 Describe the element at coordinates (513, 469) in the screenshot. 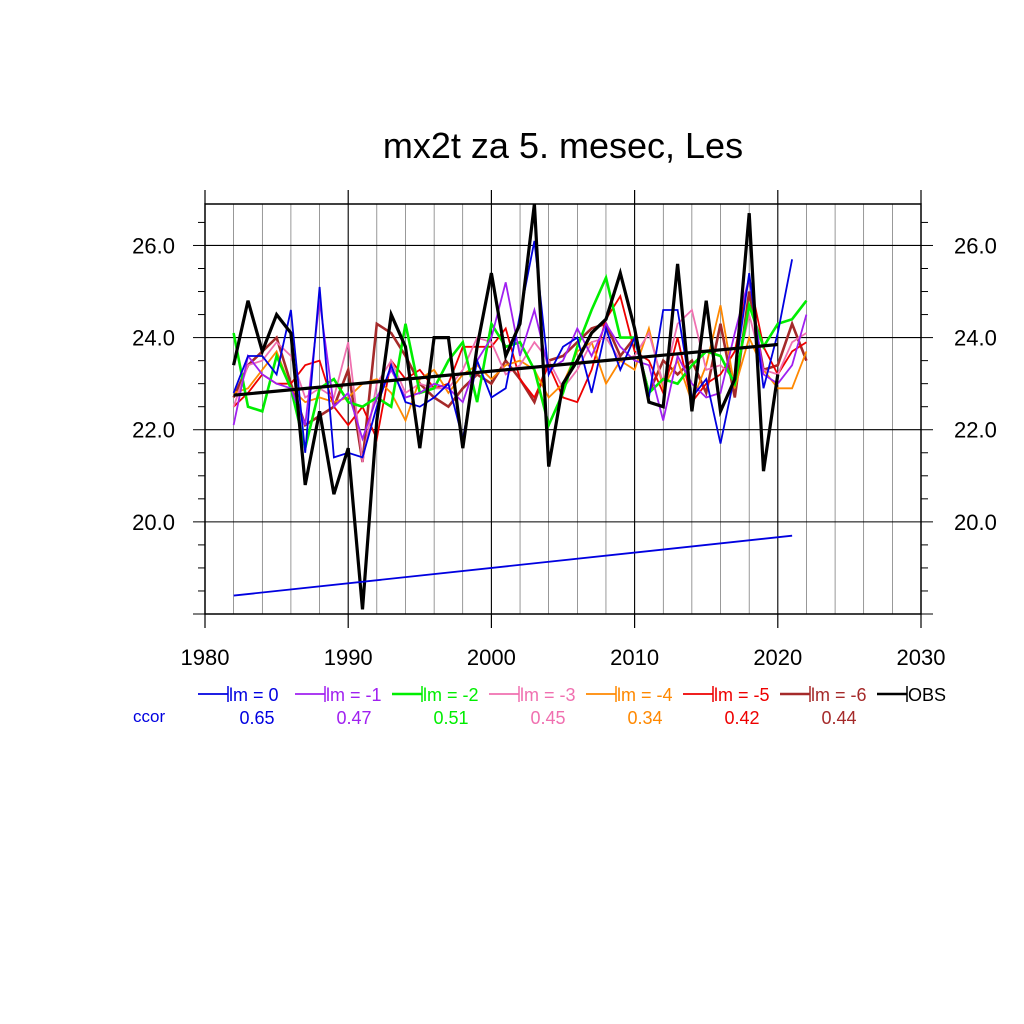

I see `trend-lines` at that location.